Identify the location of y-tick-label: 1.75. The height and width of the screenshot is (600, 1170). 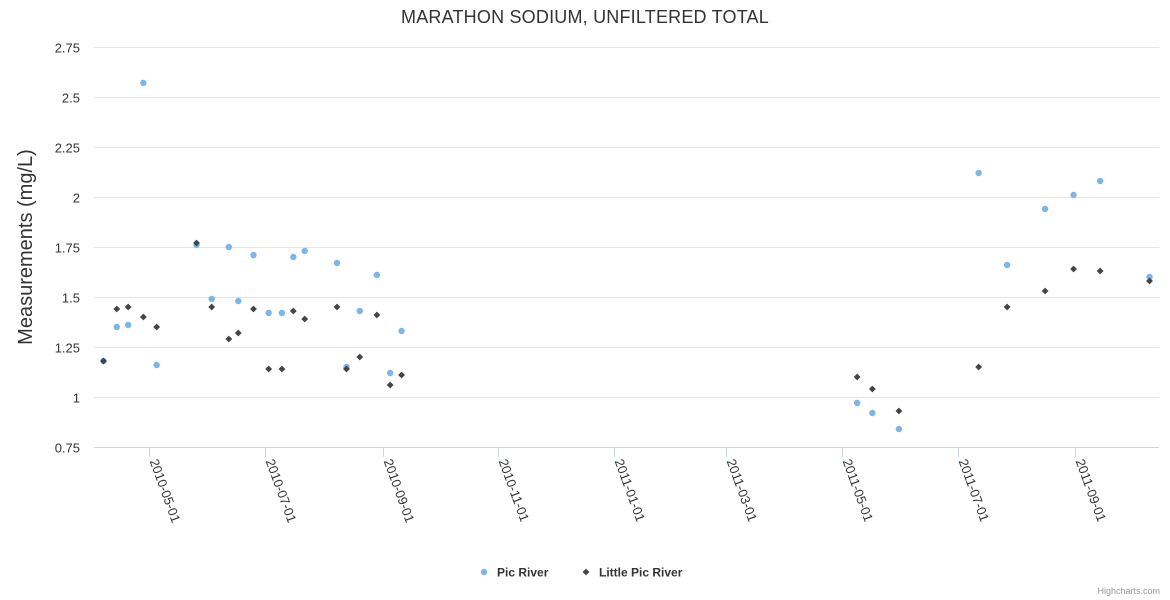
(67, 248).